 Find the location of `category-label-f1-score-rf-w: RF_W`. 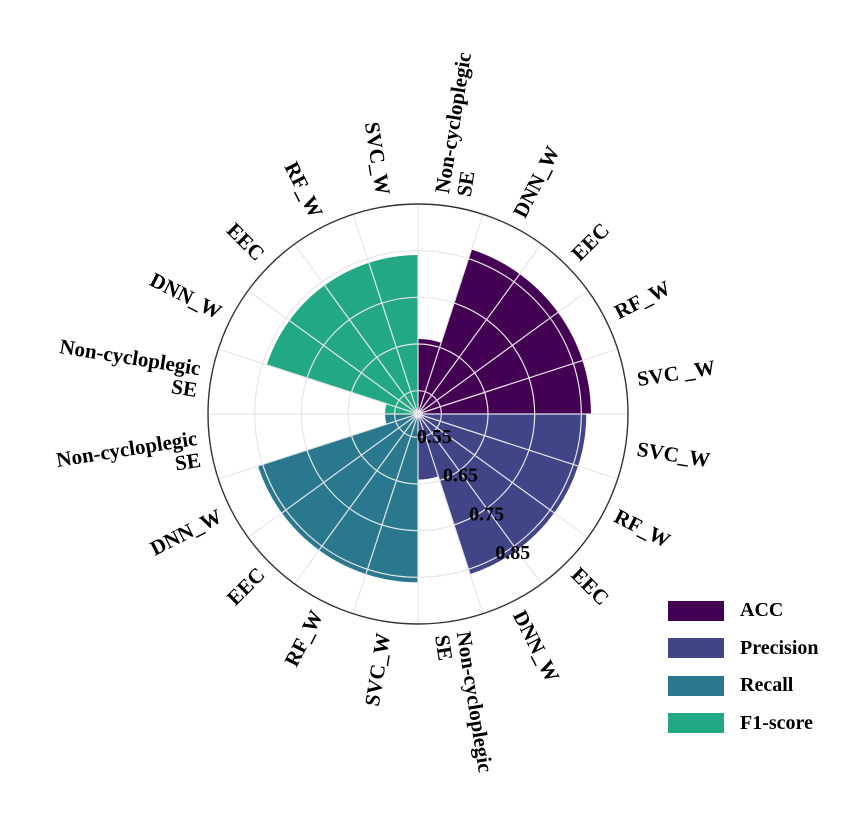

category-label-f1-score-rf-w: RF_W is located at coordinates (304, 190).